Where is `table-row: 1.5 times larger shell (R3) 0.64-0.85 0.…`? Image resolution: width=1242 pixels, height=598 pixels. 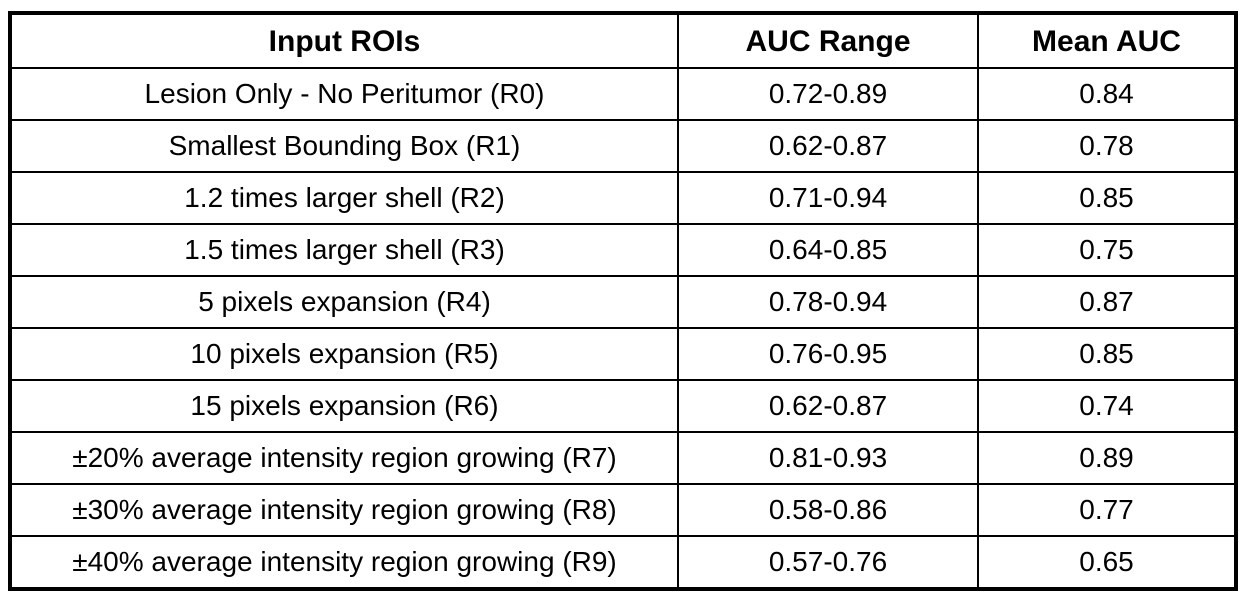
table-row: 1.5 times larger shell (R3) 0.64-0.85 0.… is located at coordinates (623, 250).